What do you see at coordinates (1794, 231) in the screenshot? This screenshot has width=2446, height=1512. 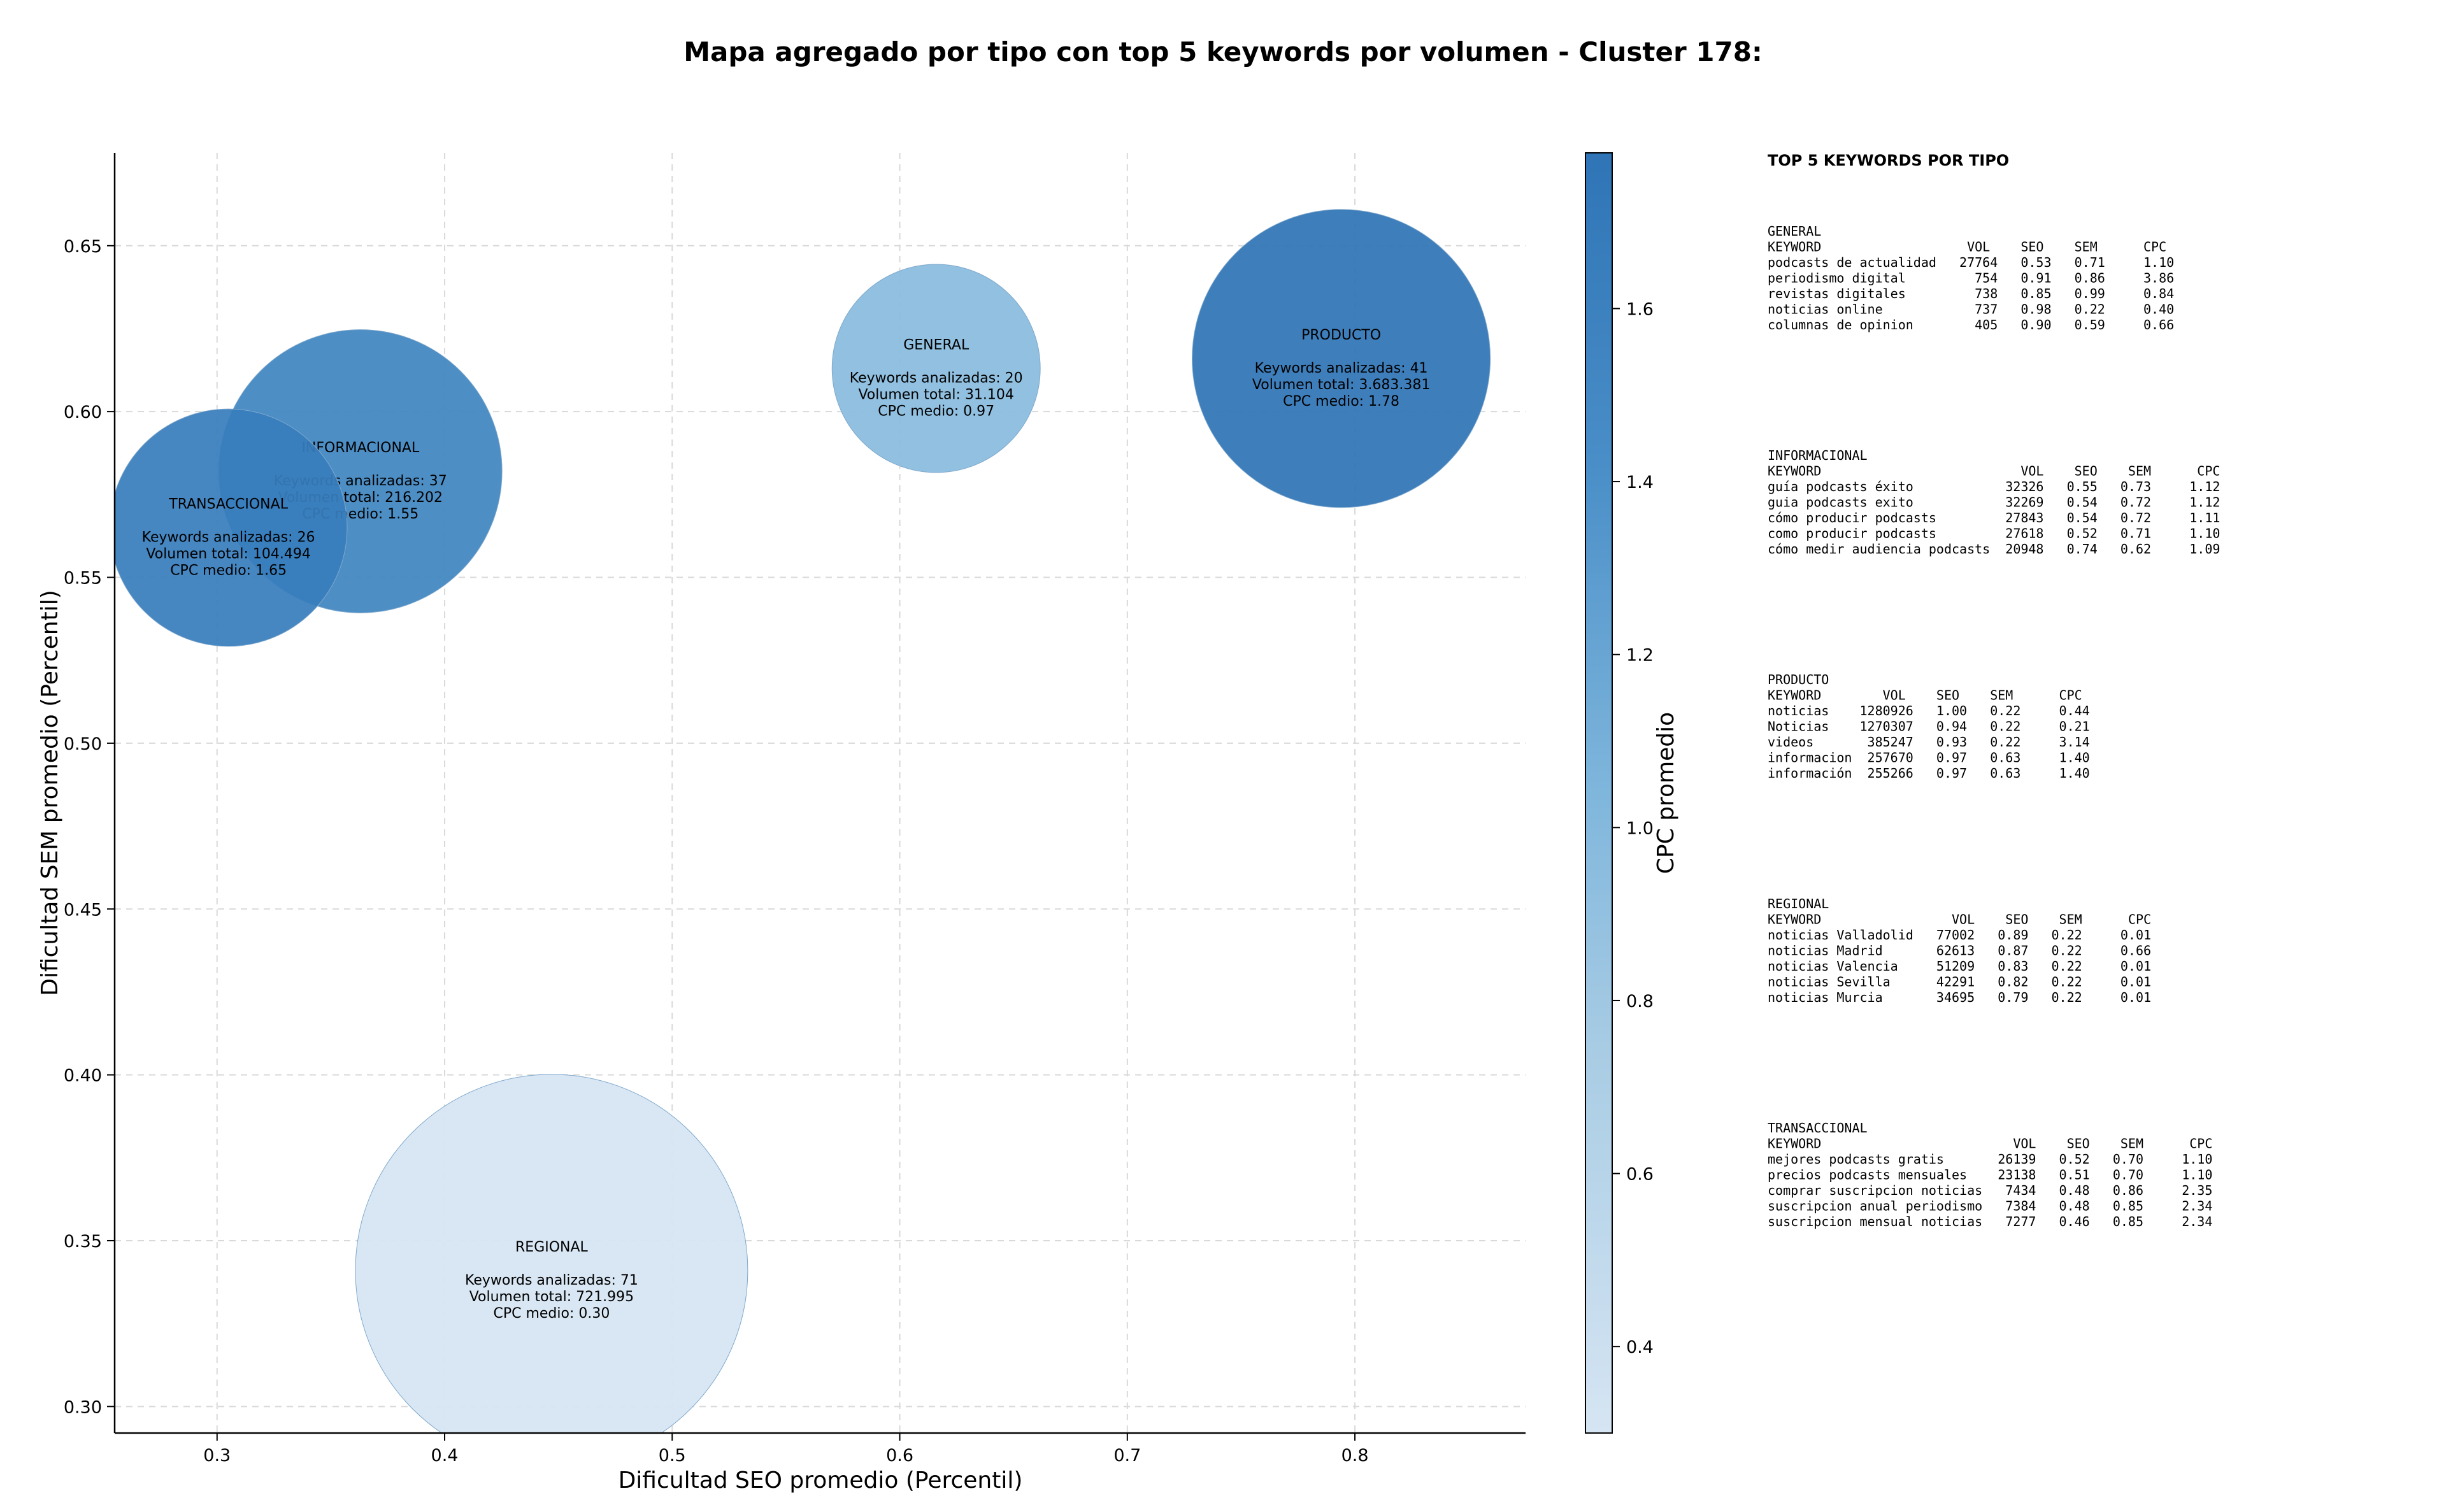 I see `keyword-table-title: GENERAL` at bounding box center [1794, 231].